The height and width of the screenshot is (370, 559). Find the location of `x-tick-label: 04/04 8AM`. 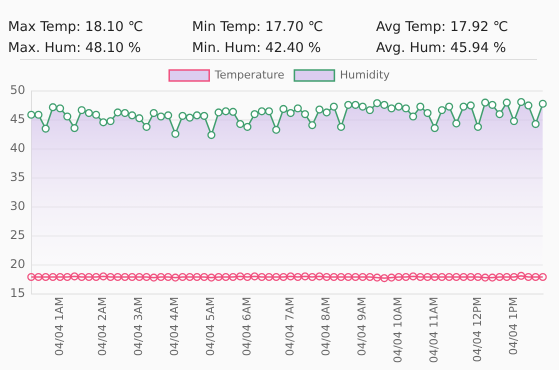

x-tick-label: 04/04 8AM is located at coordinates (326, 326).